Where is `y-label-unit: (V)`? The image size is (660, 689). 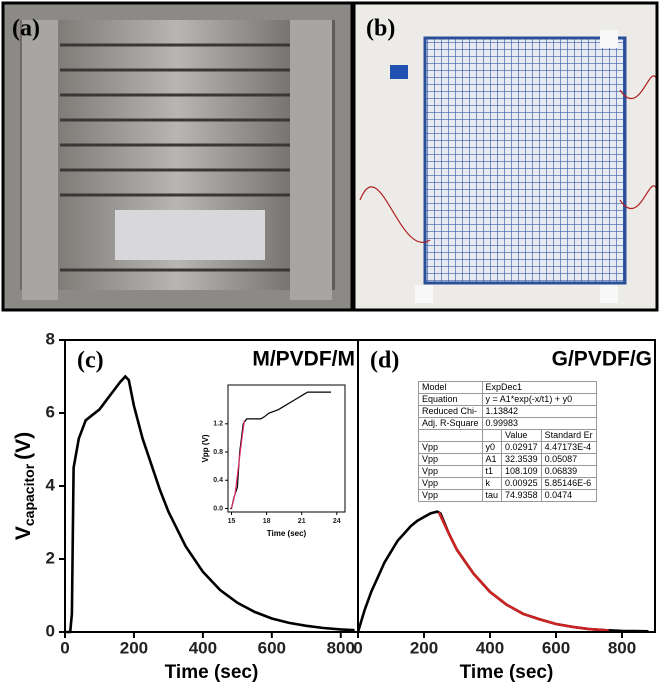
y-label-unit: (V) is located at coordinates (23, 446).